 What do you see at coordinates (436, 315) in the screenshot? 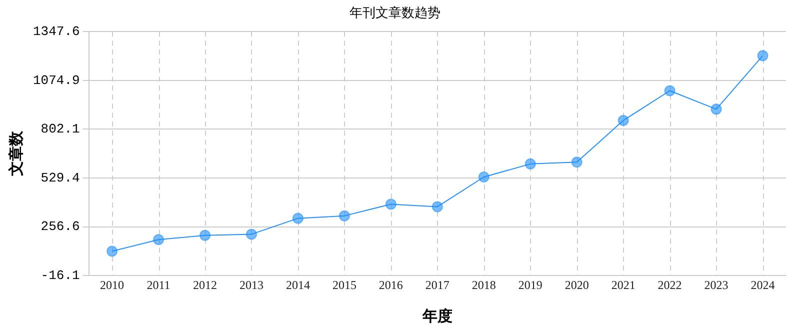
I see `x-axis-title: 年度` at bounding box center [436, 315].